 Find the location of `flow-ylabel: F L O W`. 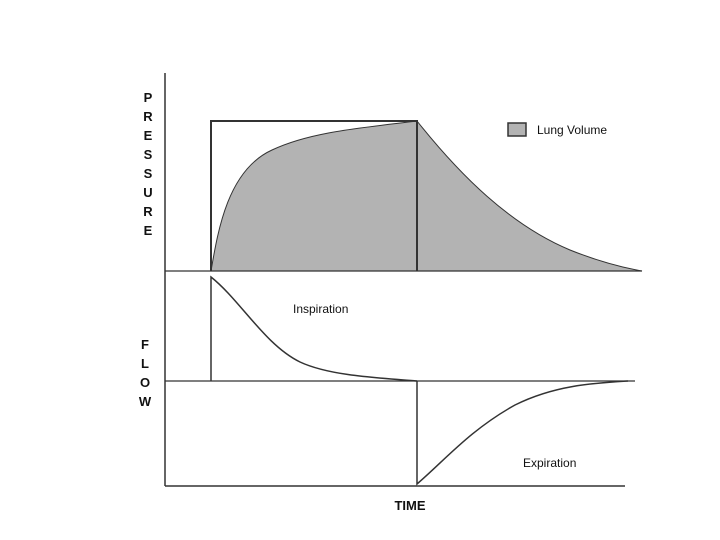

flow-ylabel: F L O W is located at coordinates (145, 373).